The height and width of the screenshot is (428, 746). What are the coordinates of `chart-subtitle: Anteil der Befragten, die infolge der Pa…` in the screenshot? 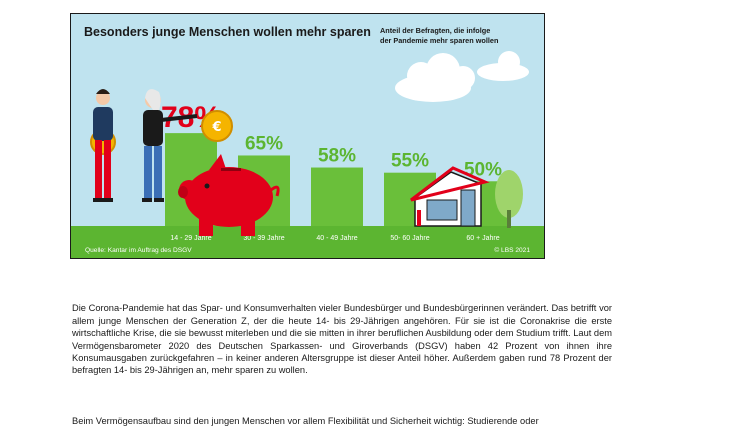 It's located at (455, 35).